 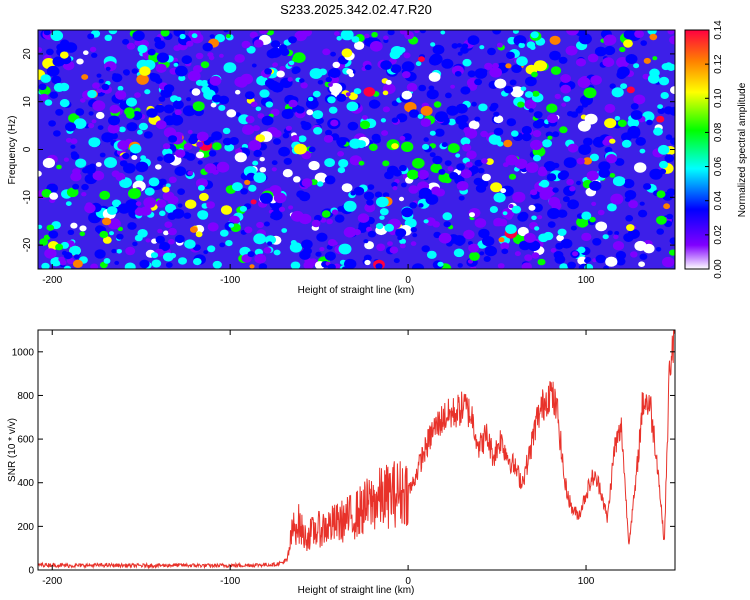 What do you see at coordinates (25, 527) in the screenshot?
I see `snr-y-tick-label: 200` at bounding box center [25, 527].